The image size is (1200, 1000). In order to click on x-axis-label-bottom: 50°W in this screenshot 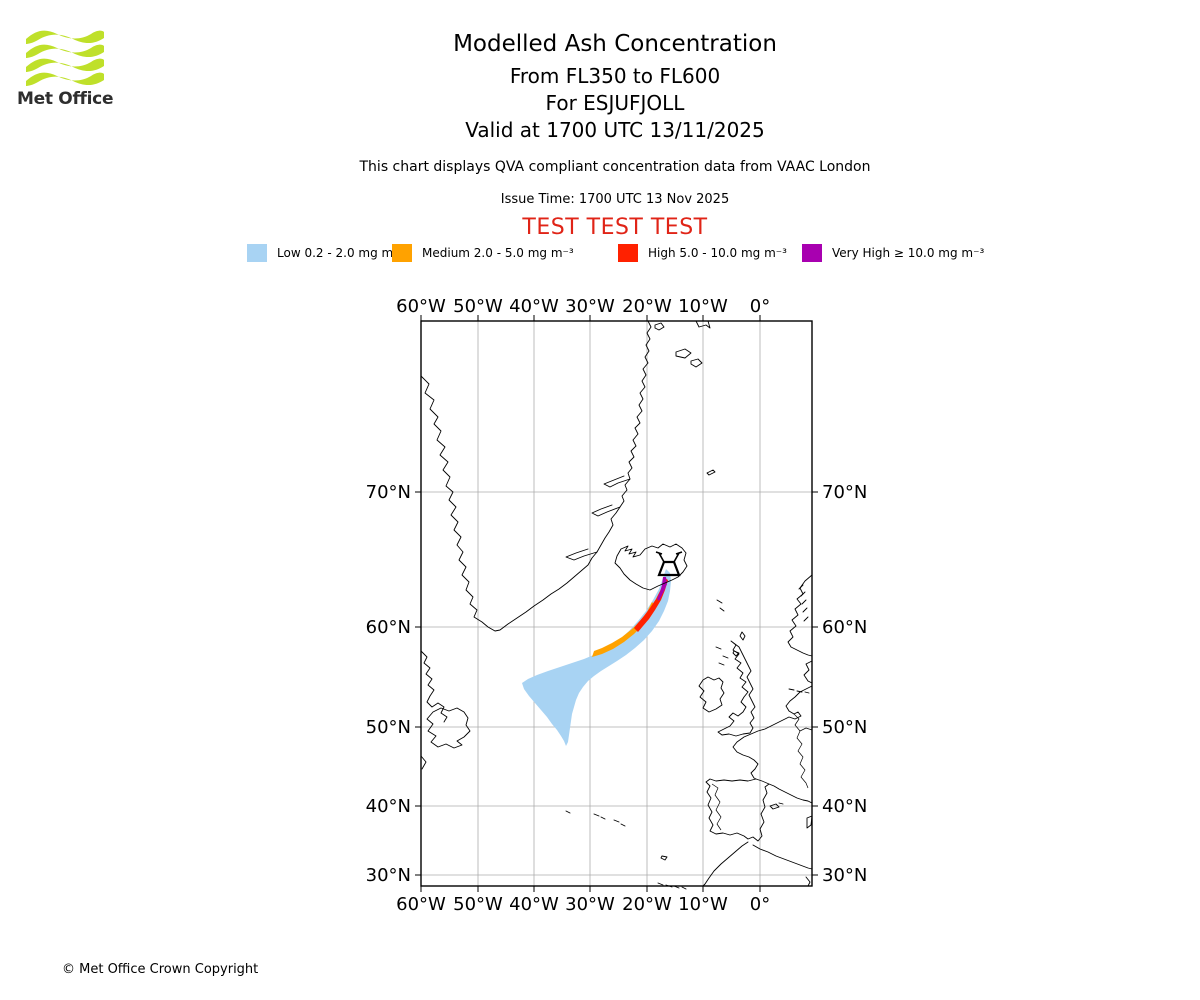, I will do `click(478, 904)`.